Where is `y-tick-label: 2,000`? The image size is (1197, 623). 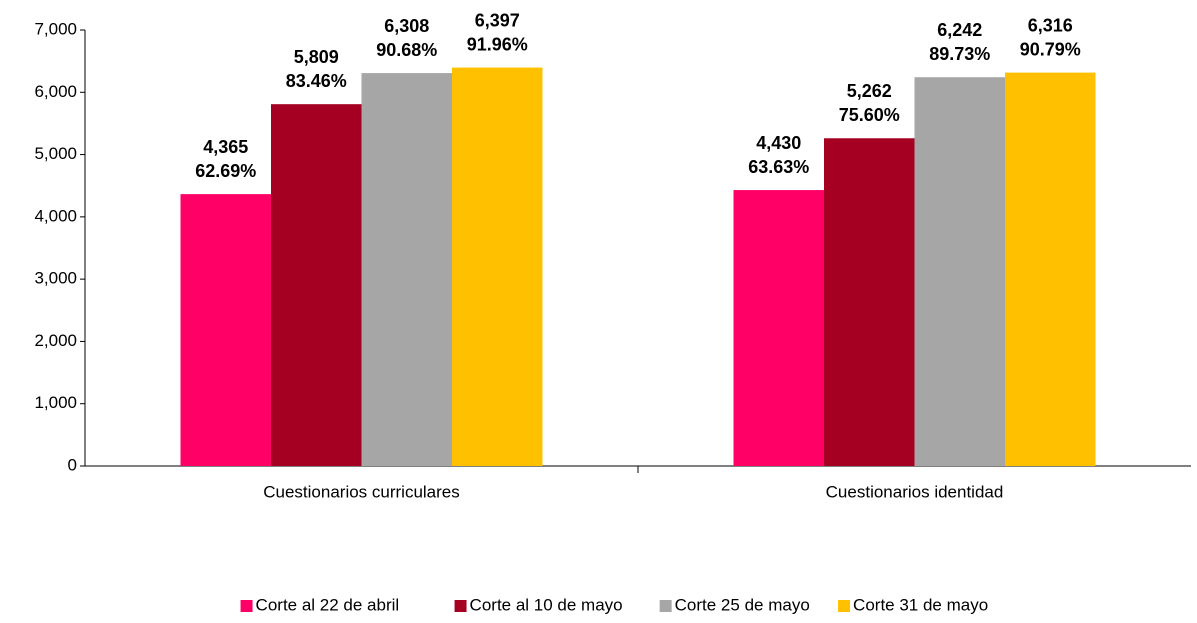 y-tick-label: 2,000 is located at coordinates (55, 340).